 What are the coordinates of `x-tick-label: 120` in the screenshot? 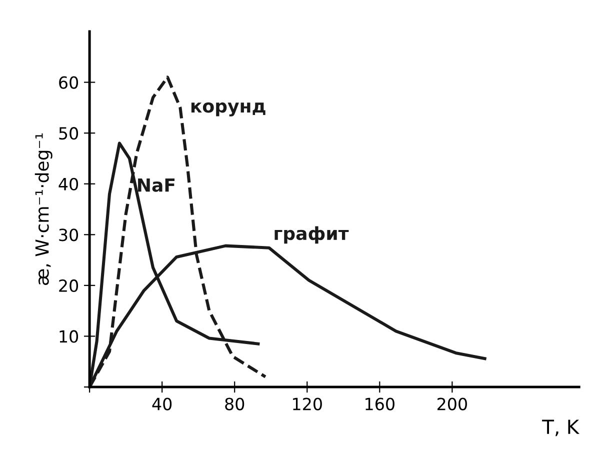 It's located at (307, 404).